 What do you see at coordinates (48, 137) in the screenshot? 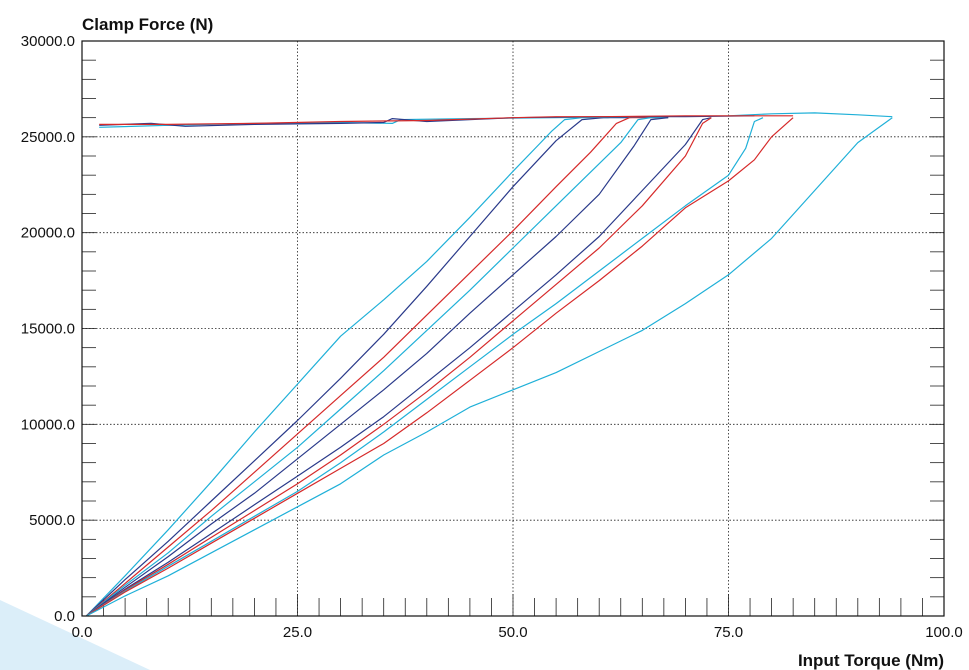
I see `y-tick-label: 25000.0` at bounding box center [48, 137].